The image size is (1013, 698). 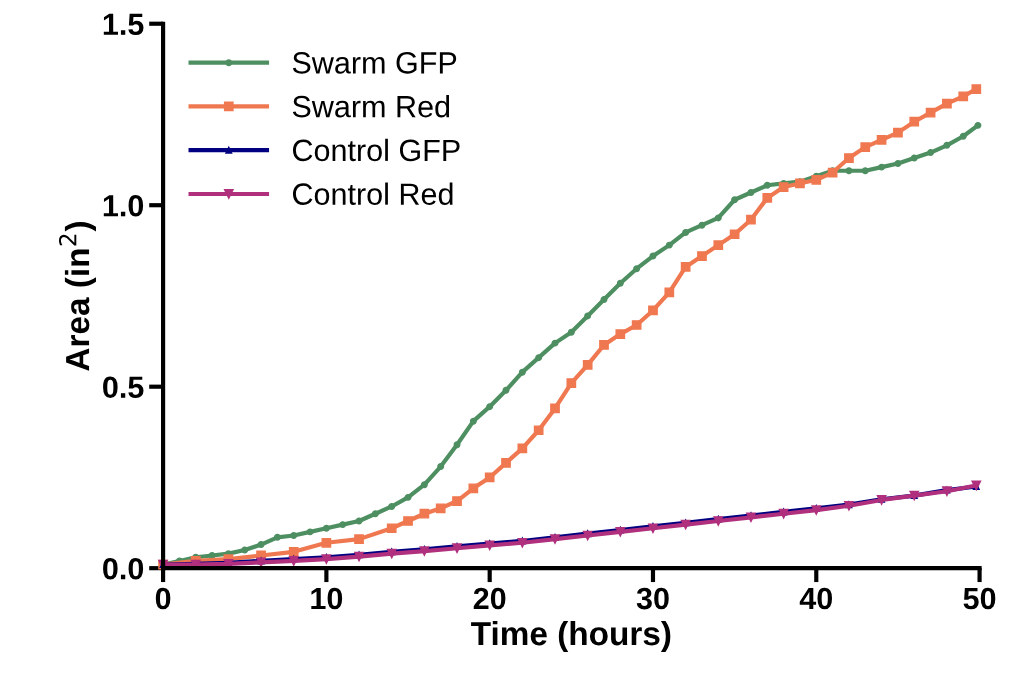 I want to click on x-tick-label: 40, so click(x=816, y=598).